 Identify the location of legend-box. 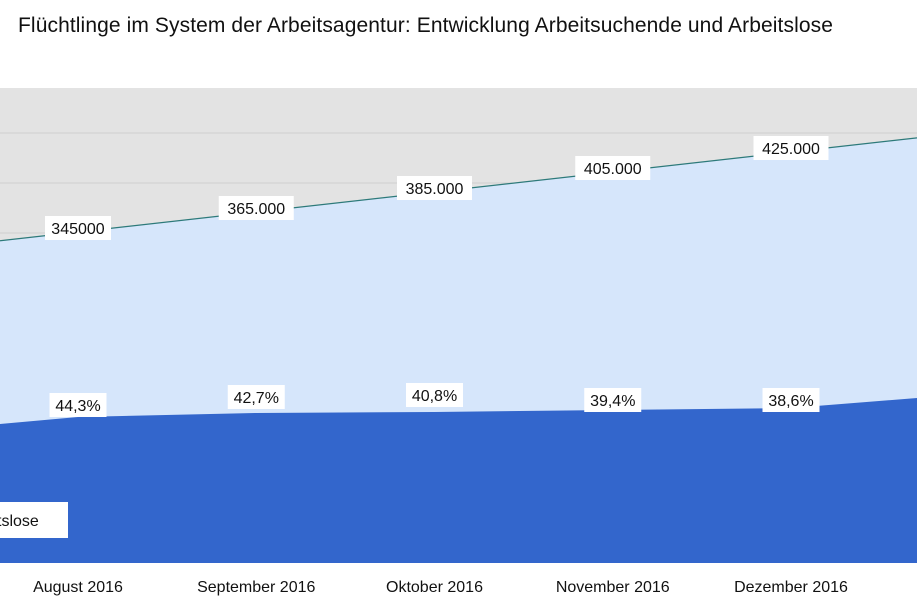
(34, 520).